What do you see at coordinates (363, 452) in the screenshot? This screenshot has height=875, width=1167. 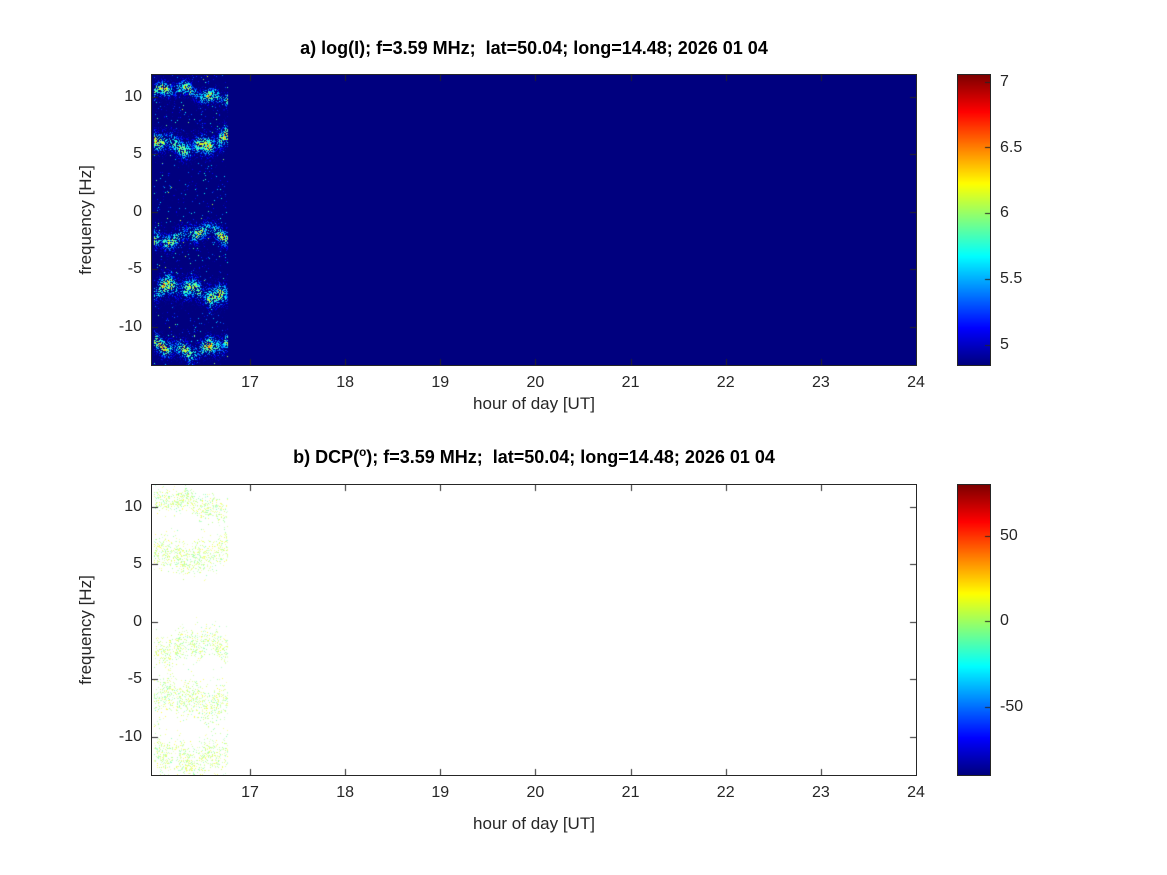 I see `plot-b-title-sup: o` at bounding box center [363, 452].